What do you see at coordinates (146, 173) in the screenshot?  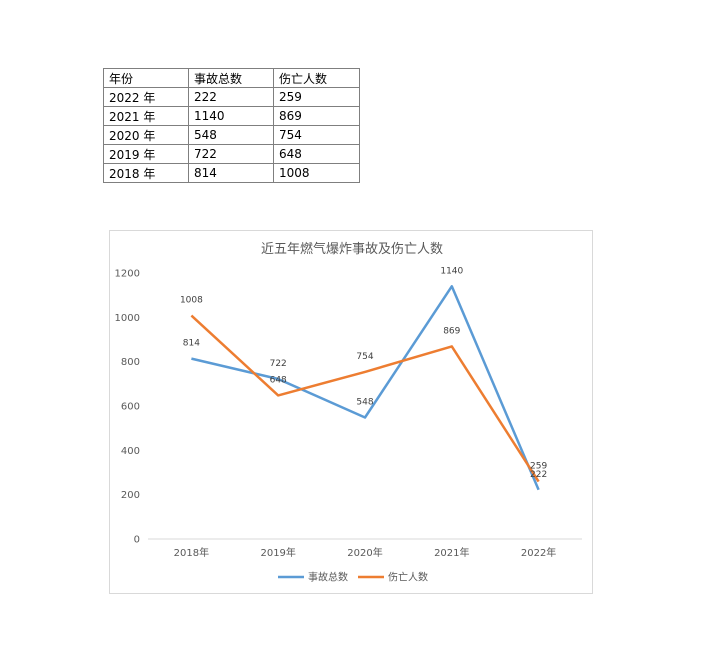 I see `table-cell: 2018 年` at bounding box center [146, 173].